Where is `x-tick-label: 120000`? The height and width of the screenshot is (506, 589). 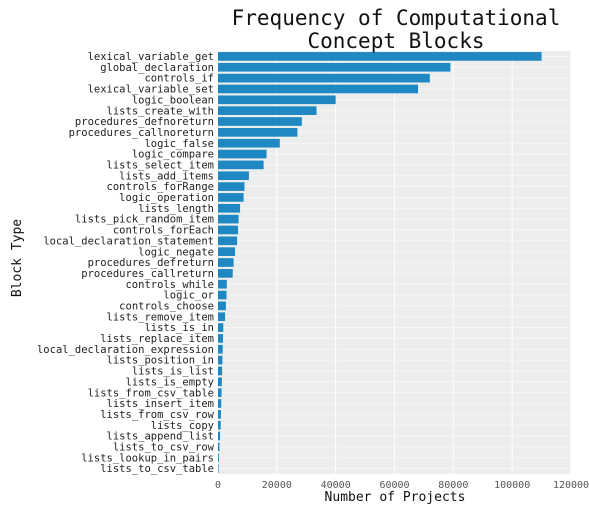
x-tick-label: 120000 is located at coordinates (571, 485).